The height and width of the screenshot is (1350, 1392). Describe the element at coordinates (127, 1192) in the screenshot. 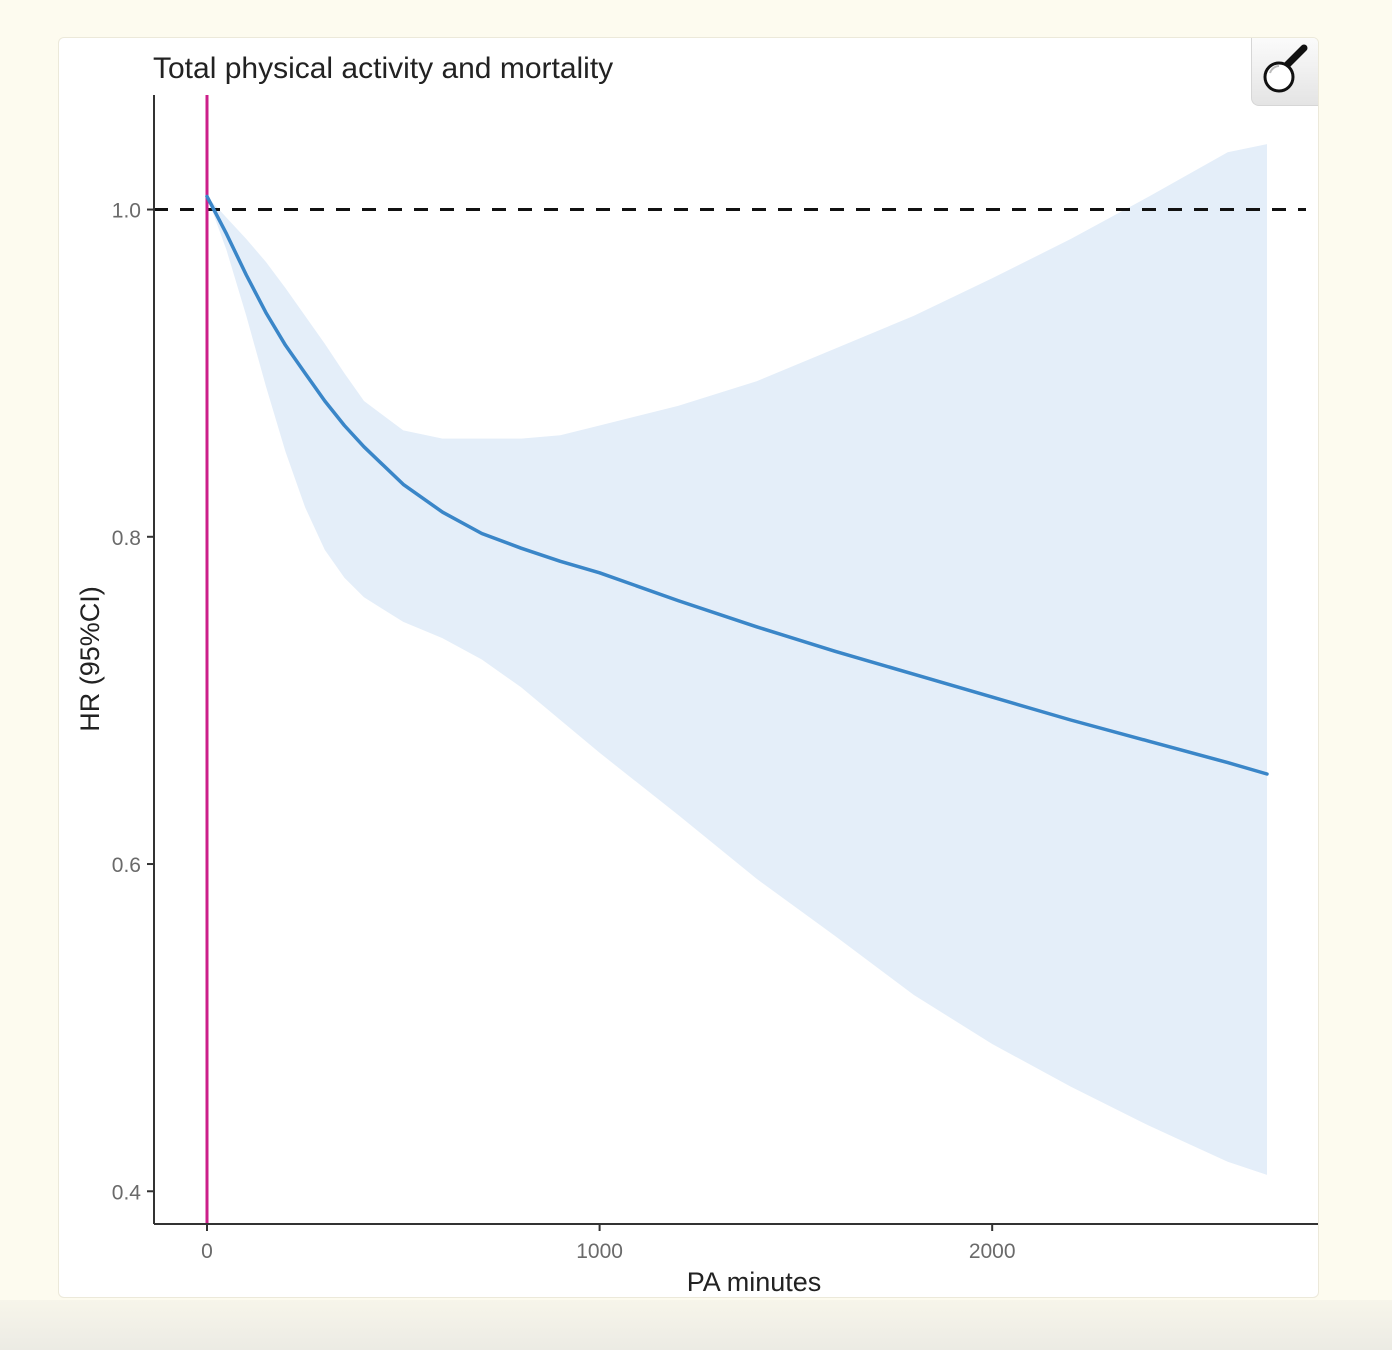

I see `y-tick-label: 0.4` at that location.